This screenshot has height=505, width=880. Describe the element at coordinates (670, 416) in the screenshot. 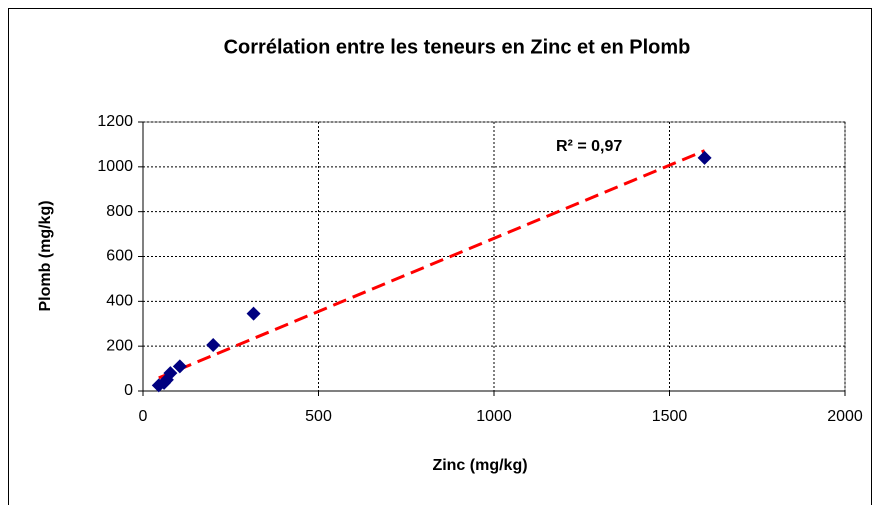

I see `x-tick-label: 1500` at that location.